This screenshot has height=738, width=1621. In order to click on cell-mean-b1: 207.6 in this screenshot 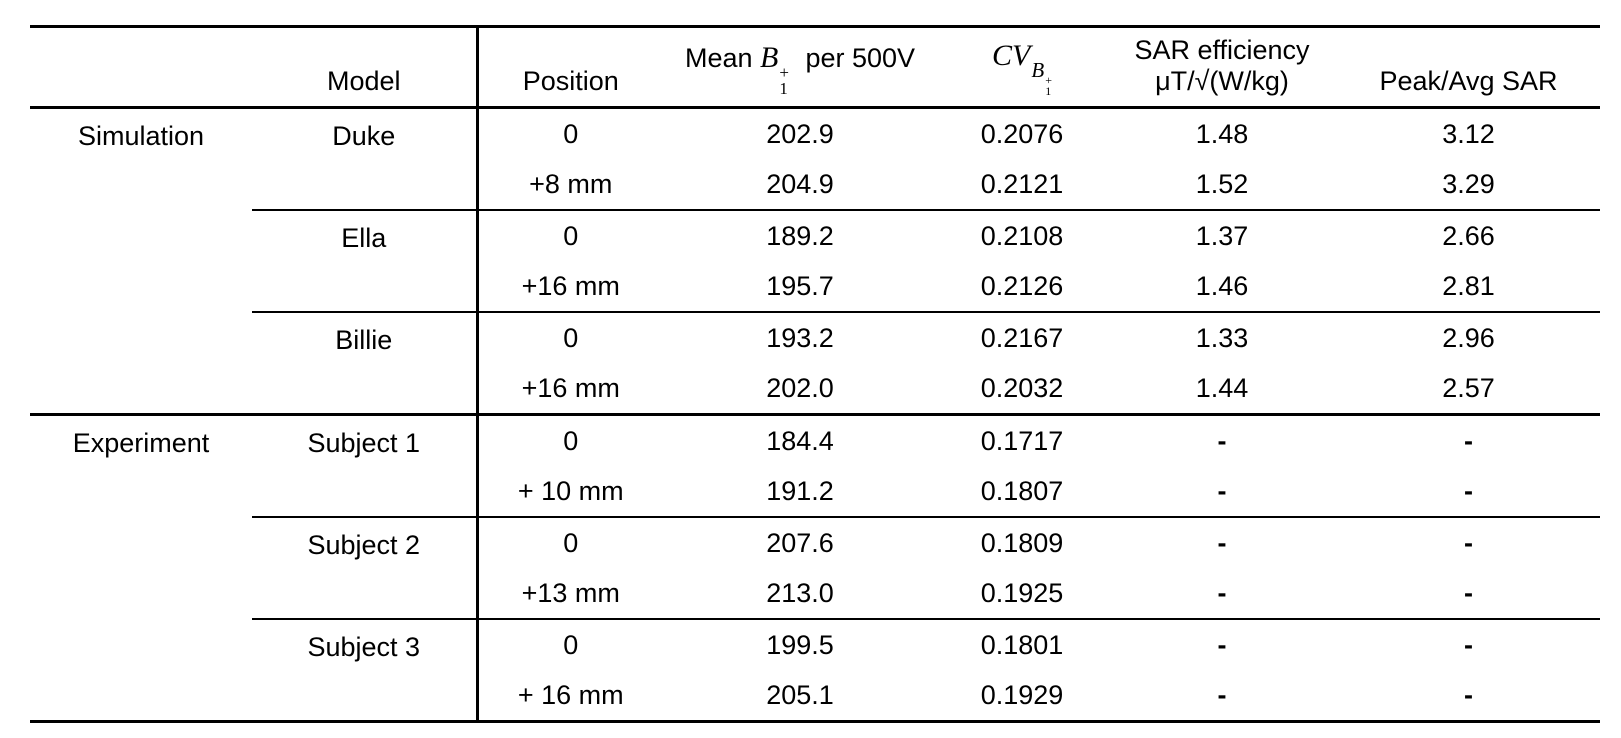, I will do `click(800, 542)`.